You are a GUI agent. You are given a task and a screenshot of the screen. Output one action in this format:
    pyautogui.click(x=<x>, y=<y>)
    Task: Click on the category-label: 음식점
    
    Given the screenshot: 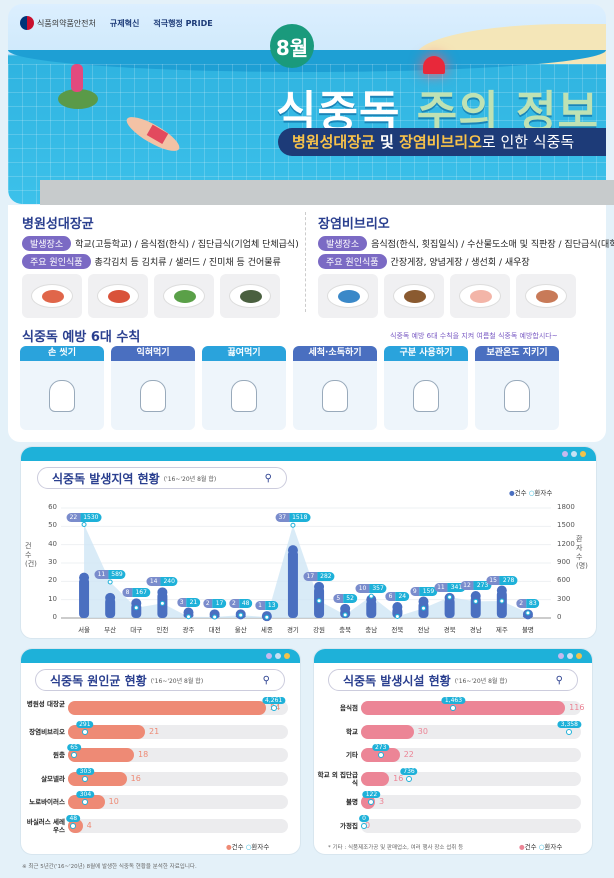 What is the action you would take?
    pyautogui.click(x=349, y=708)
    